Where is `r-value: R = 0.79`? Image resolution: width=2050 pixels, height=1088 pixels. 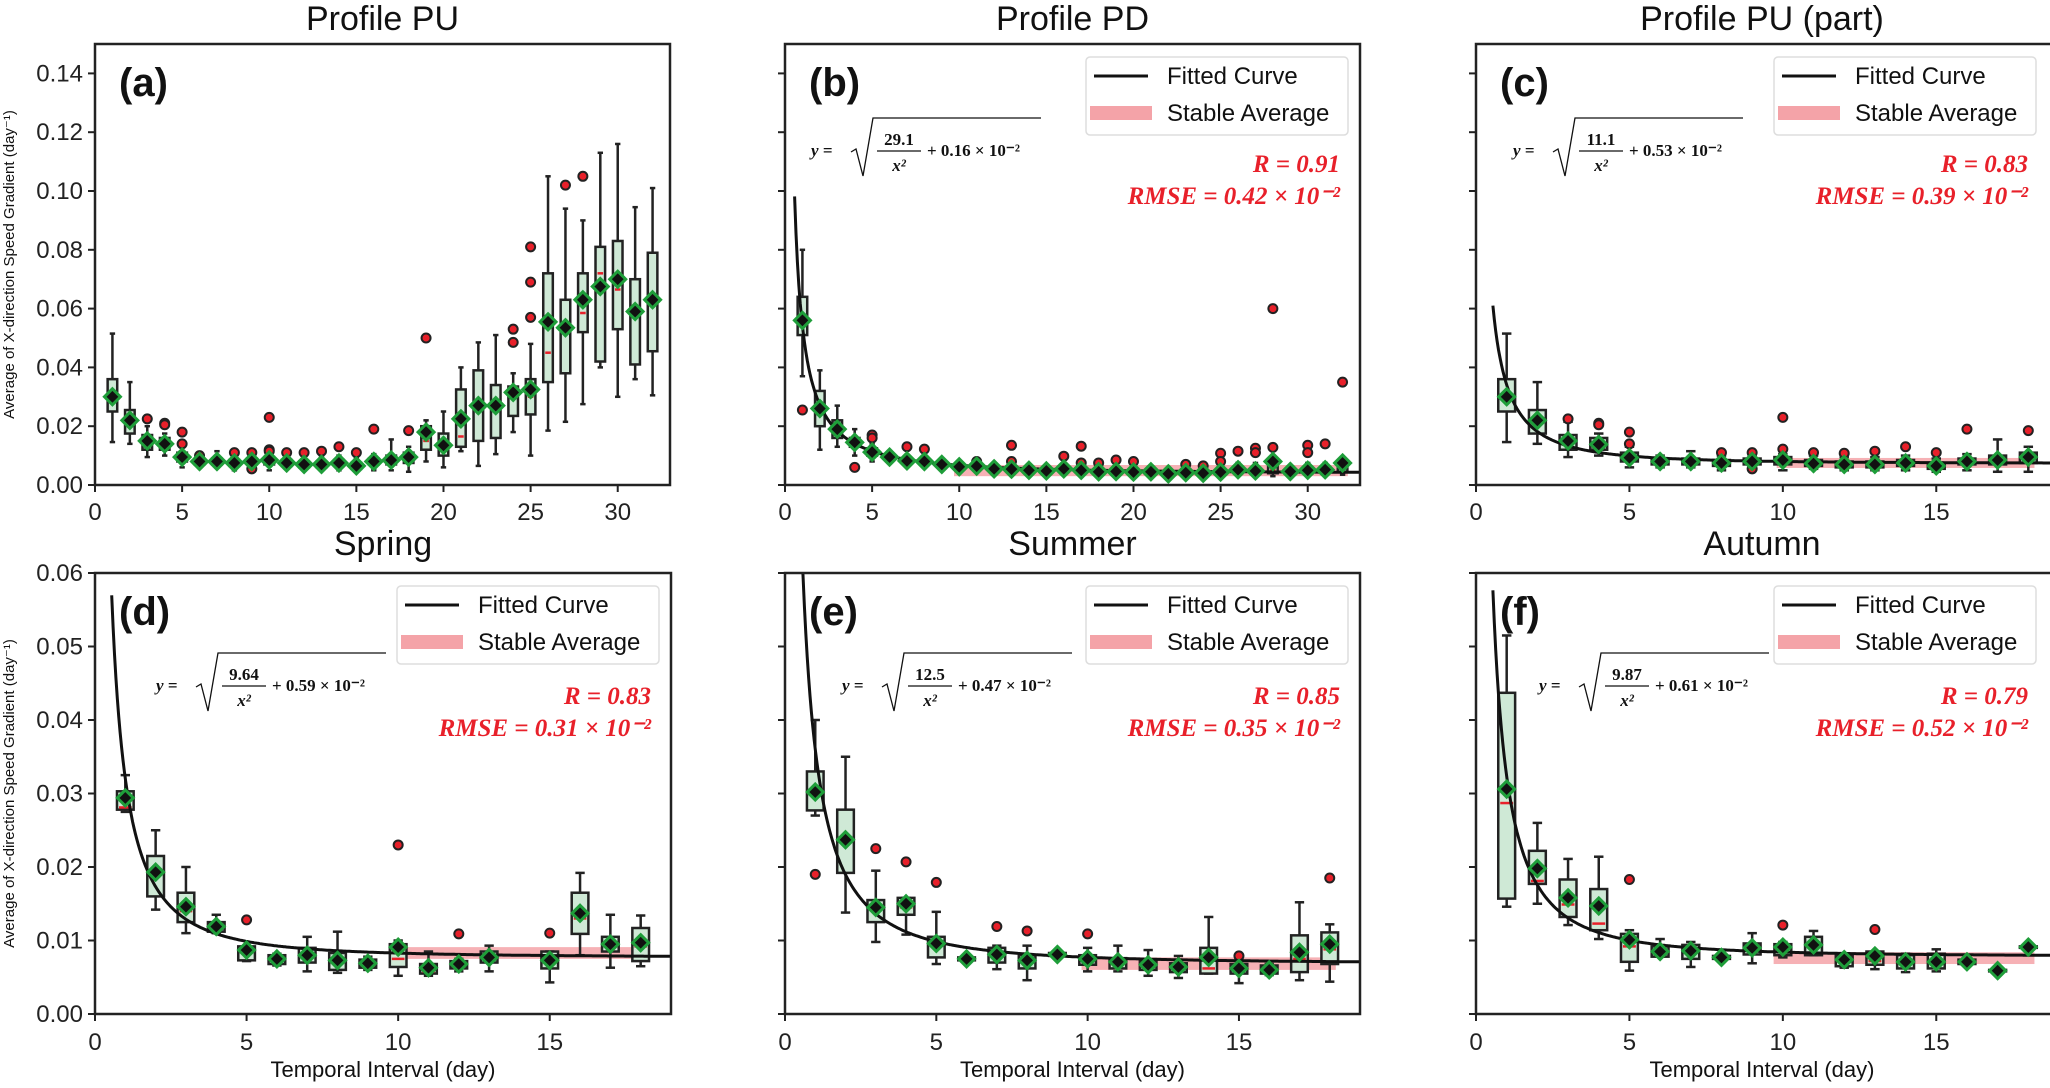 r-value: R = 0.79 is located at coordinates (1984, 696).